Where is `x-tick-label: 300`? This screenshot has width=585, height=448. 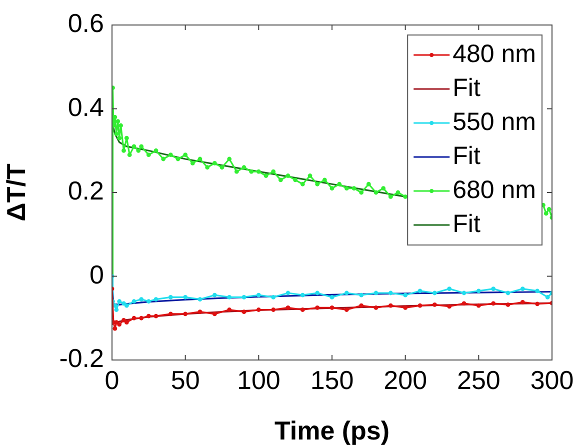 x-tick-label: 300 is located at coordinates (552, 379).